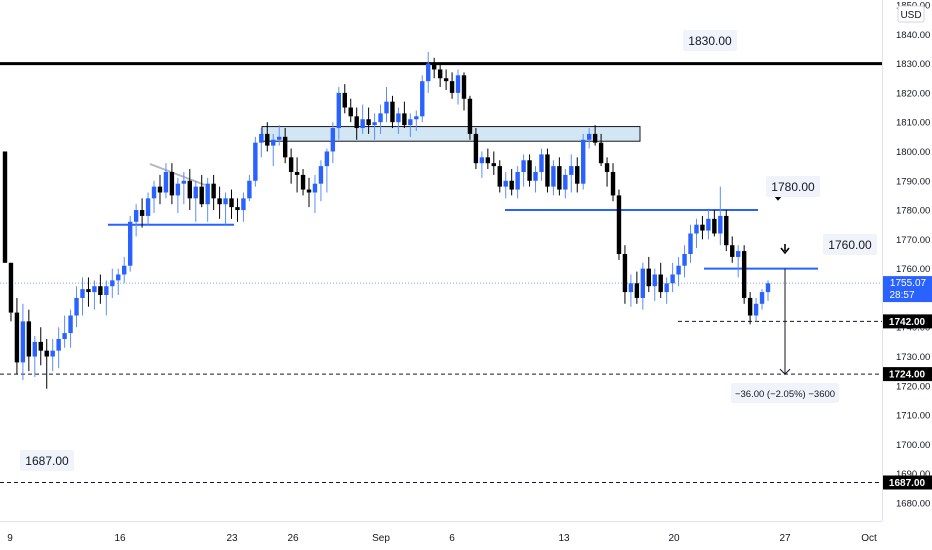 The height and width of the screenshot is (550, 932). I want to click on currency-badge: USD, so click(911, 14).